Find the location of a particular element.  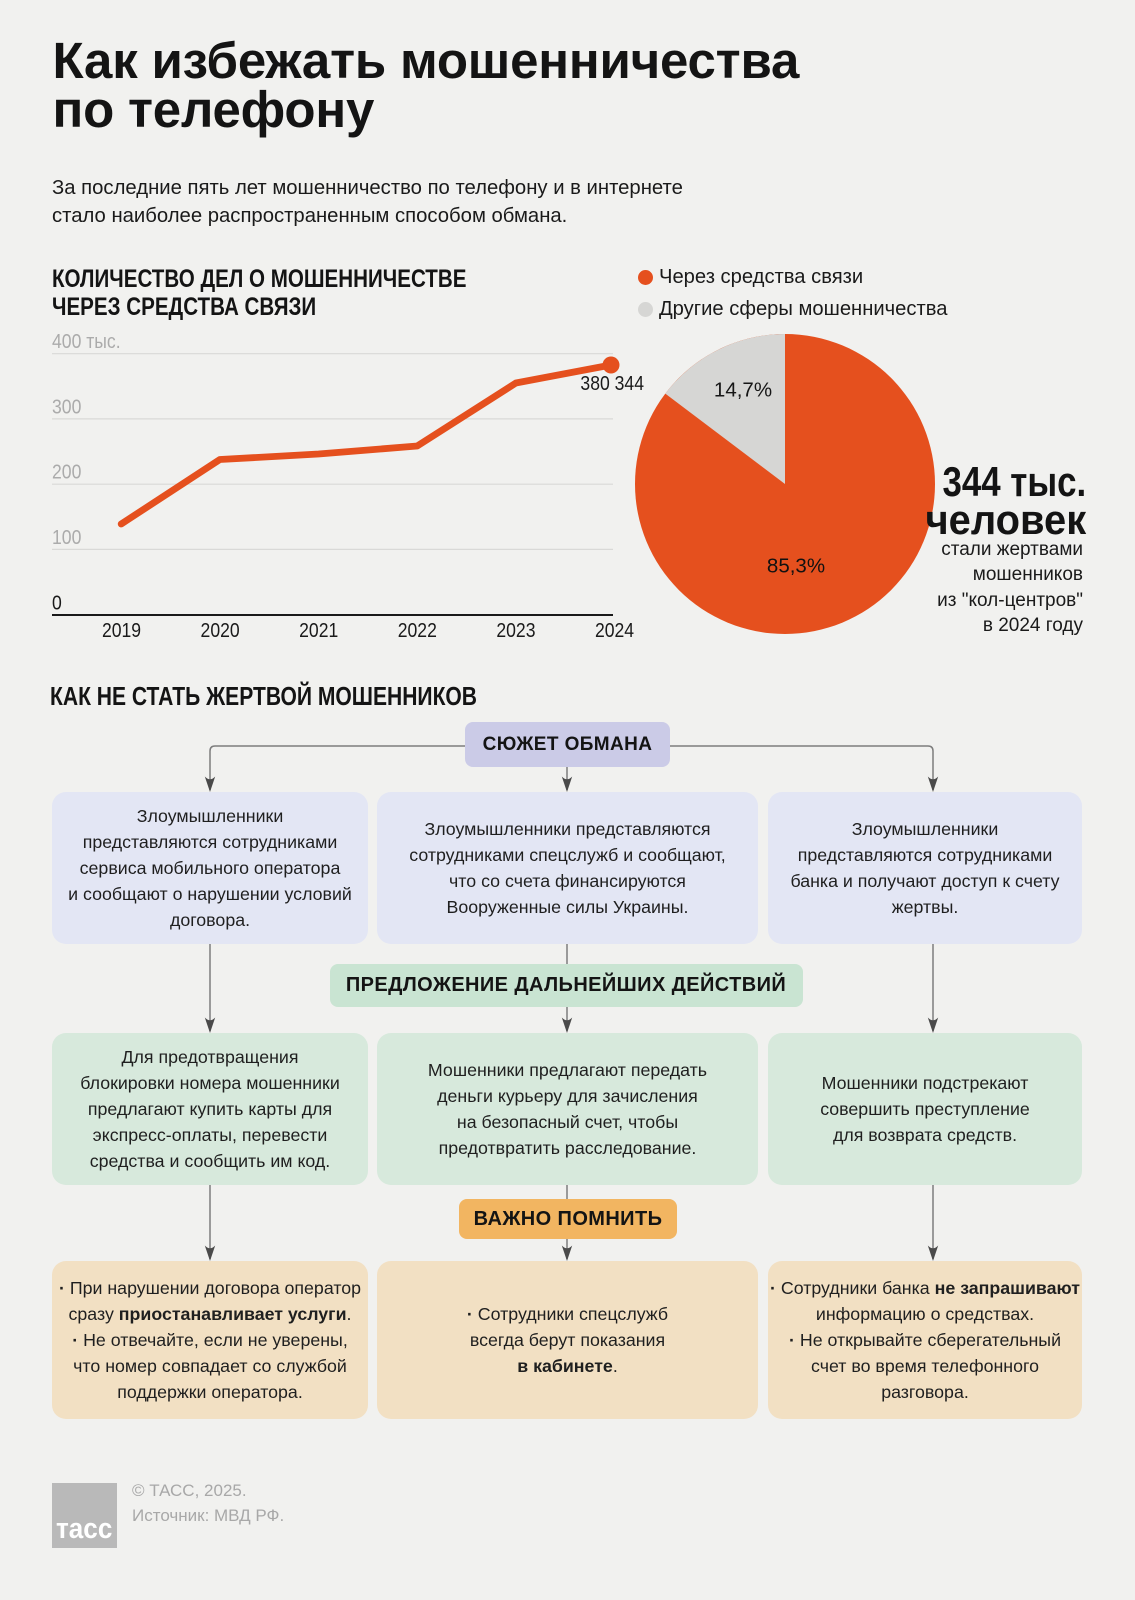

svg-text: 200 is located at coordinates (66, 472).